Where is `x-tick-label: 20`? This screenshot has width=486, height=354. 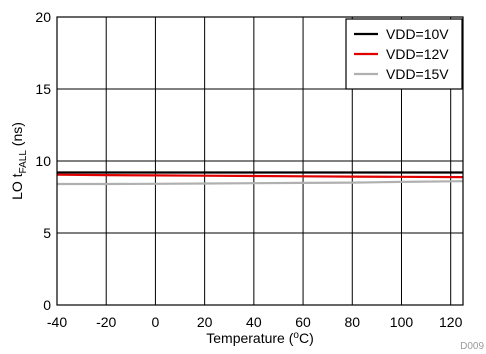 x-tick-label: 20 is located at coordinates (205, 322).